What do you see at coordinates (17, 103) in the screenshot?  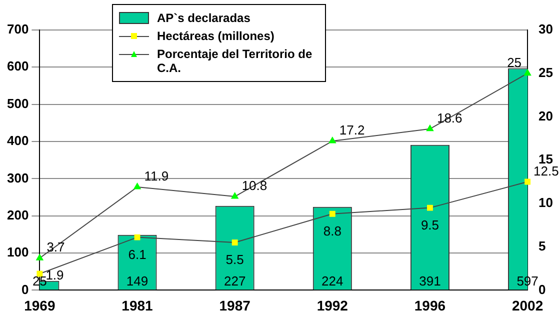 I see `y-tick-label: 500` at bounding box center [17, 103].